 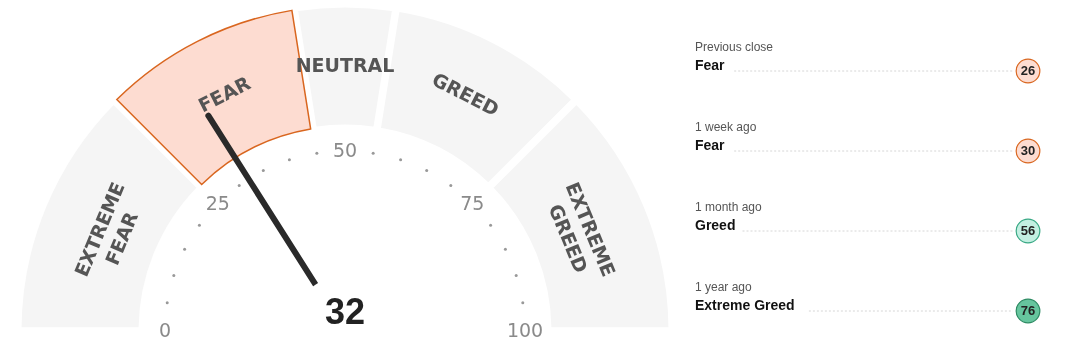 I want to click on text: Previous close, so click(x=734, y=47).